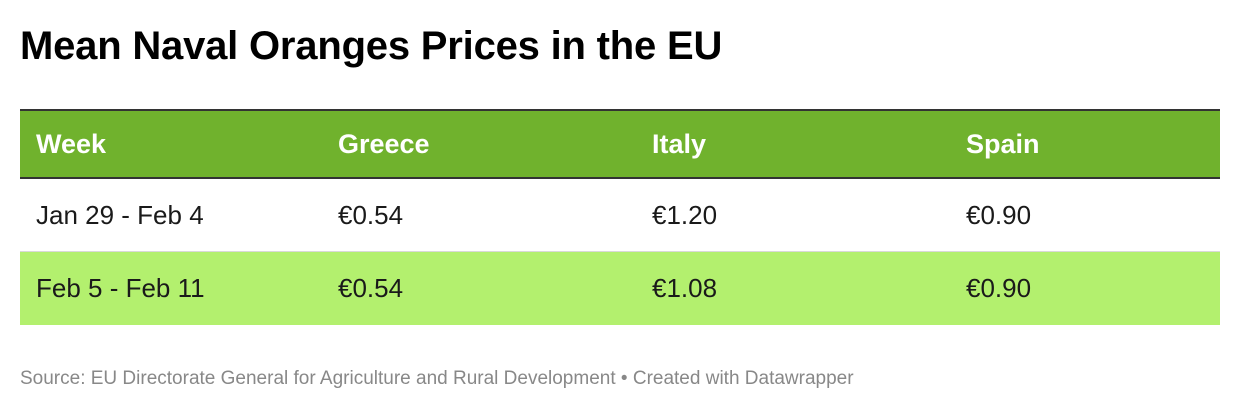  What do you see at coordinates (685, 214) in the screenshot?
I see `italy-price-cell: €1.20` at bounding box center [685, 214].